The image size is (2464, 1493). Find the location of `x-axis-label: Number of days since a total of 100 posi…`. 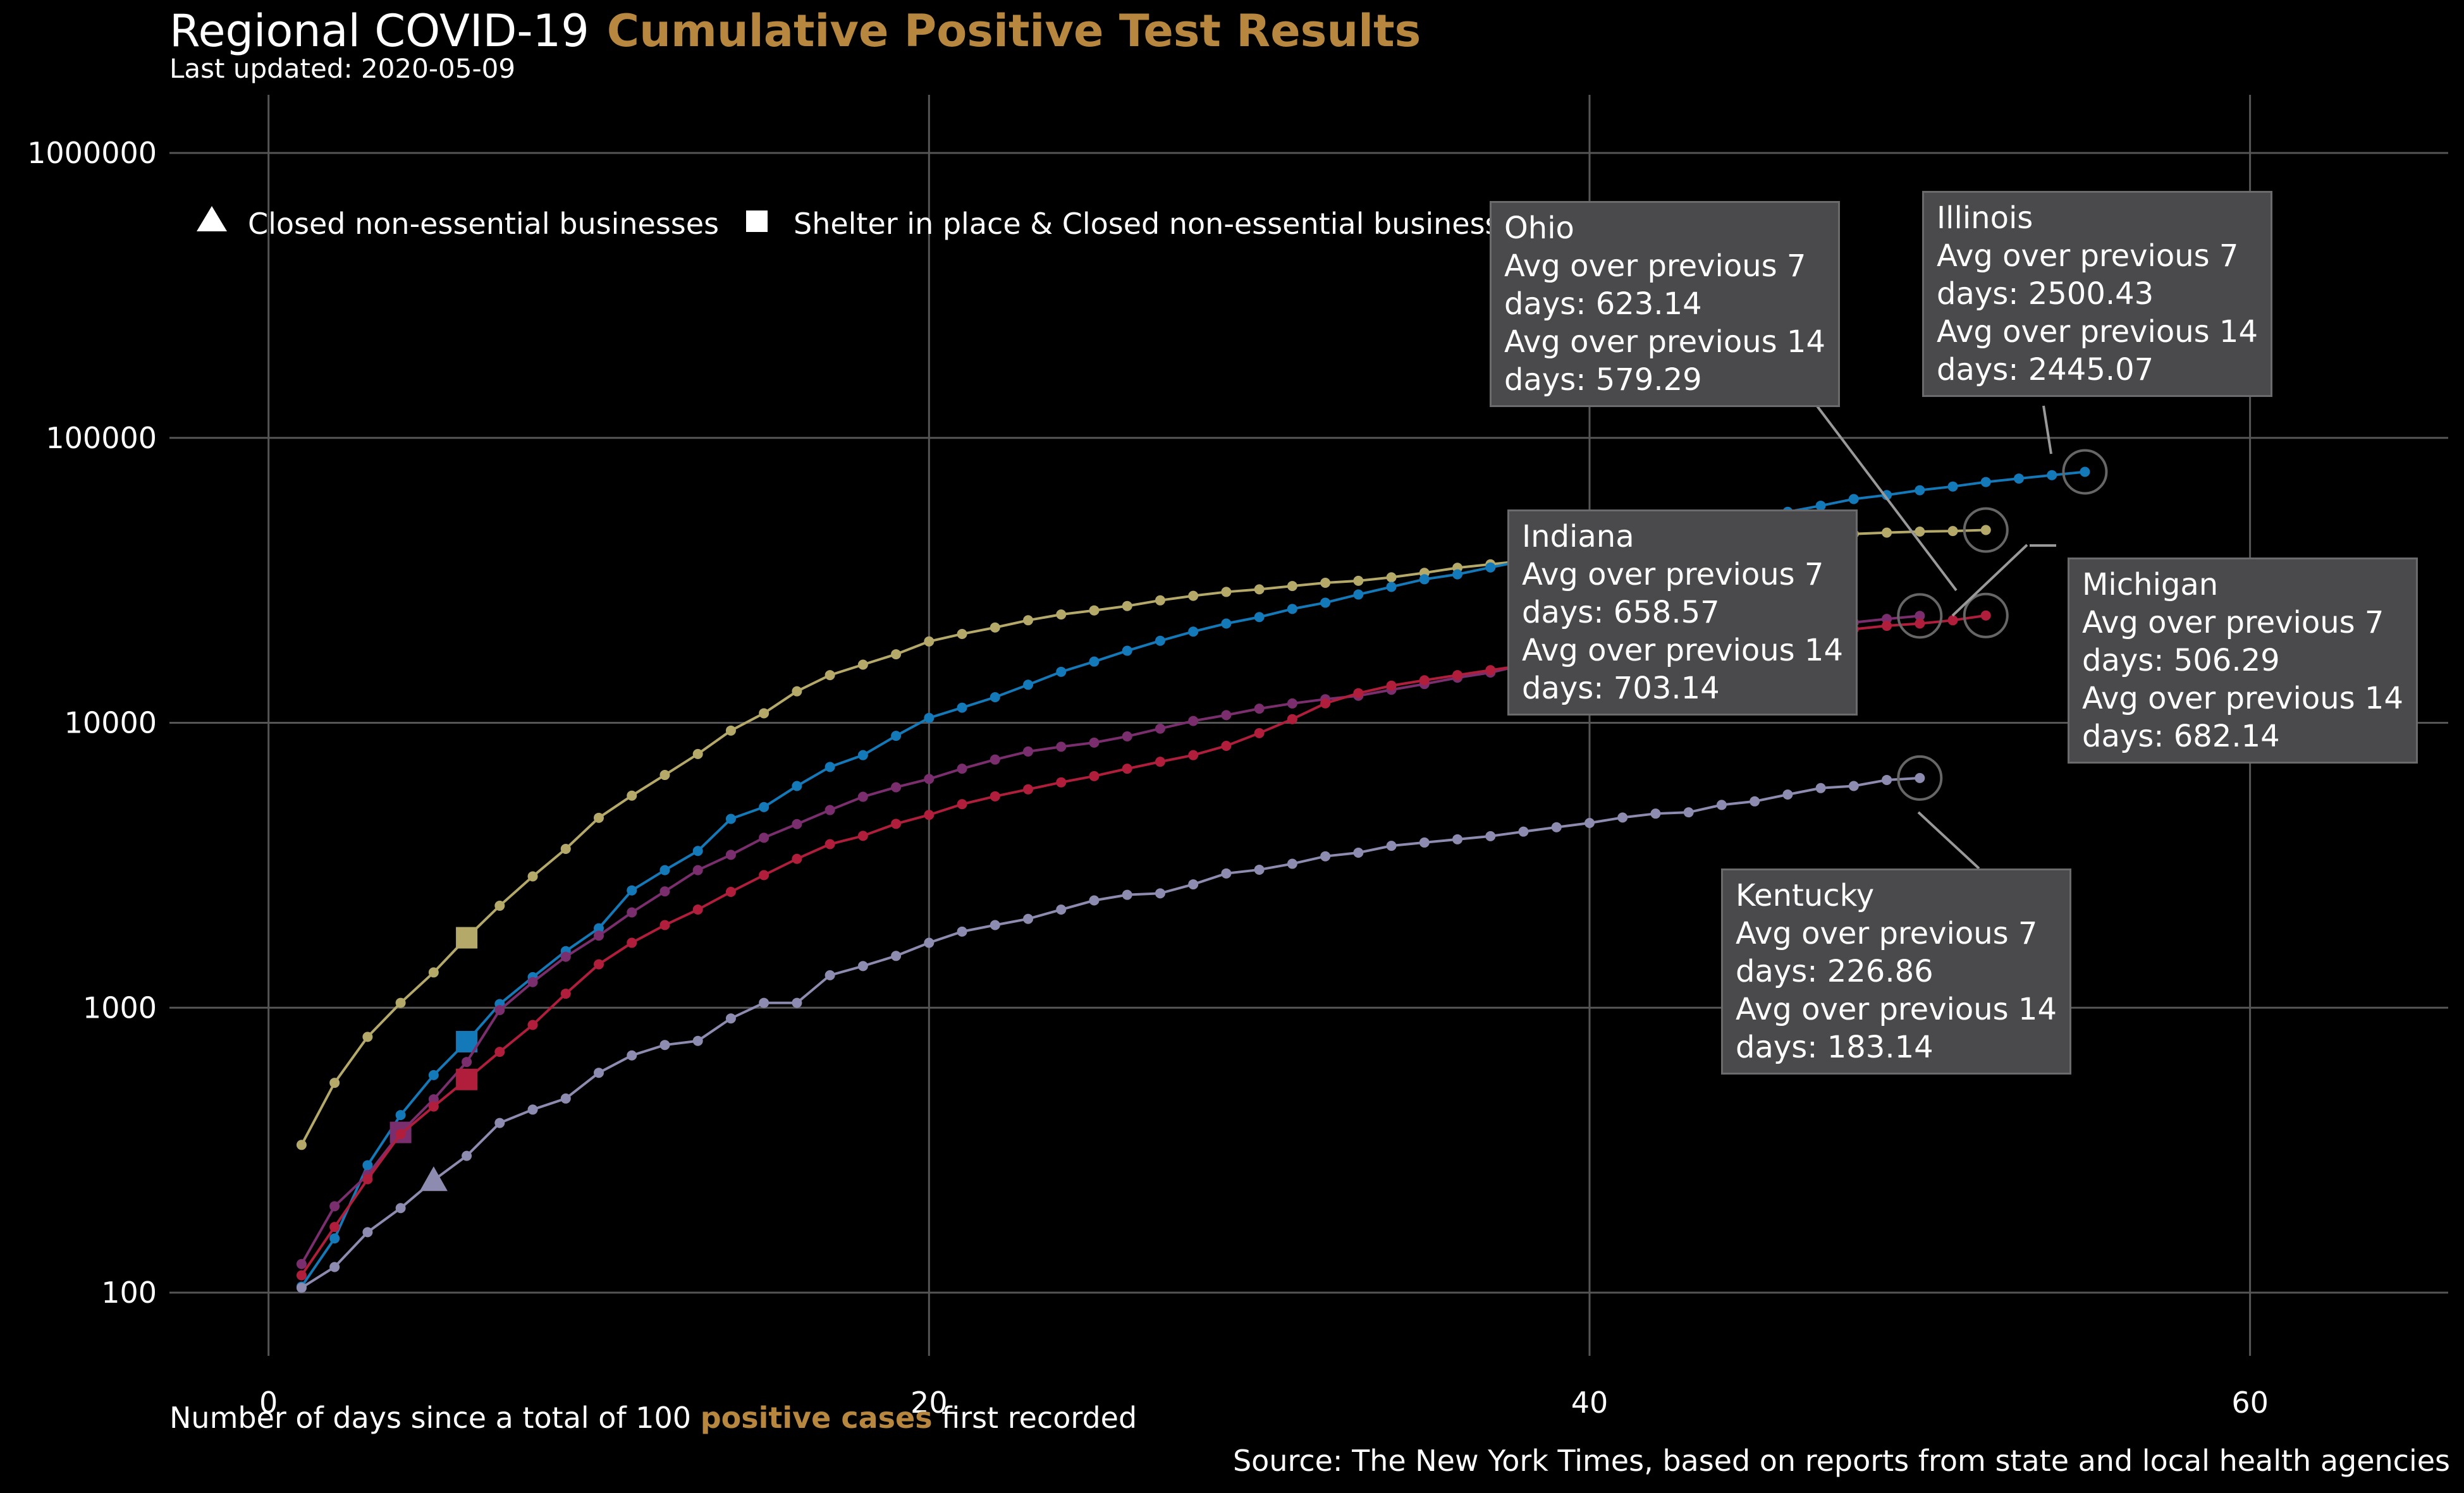

x-axis-label: Number of days since a total of 100 posi… is located at coordinates (653, 1418).